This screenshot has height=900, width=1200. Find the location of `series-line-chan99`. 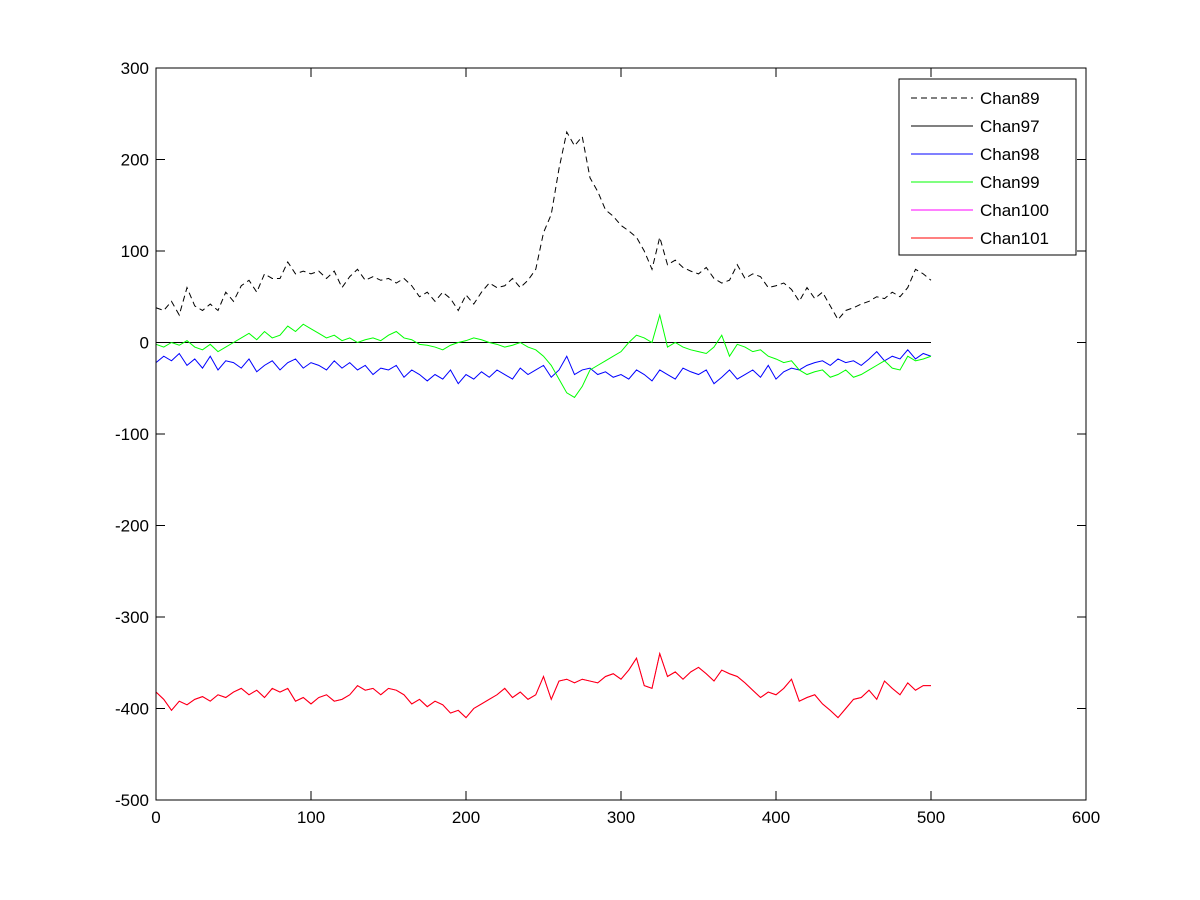

series-line-chan99 is located at coordinates (543, 356).